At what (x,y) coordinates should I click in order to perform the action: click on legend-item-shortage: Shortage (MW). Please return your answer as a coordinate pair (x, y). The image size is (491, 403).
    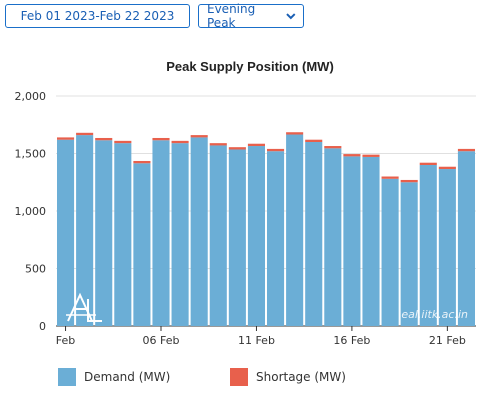
    Looking at the image, I should click on (288, 377).